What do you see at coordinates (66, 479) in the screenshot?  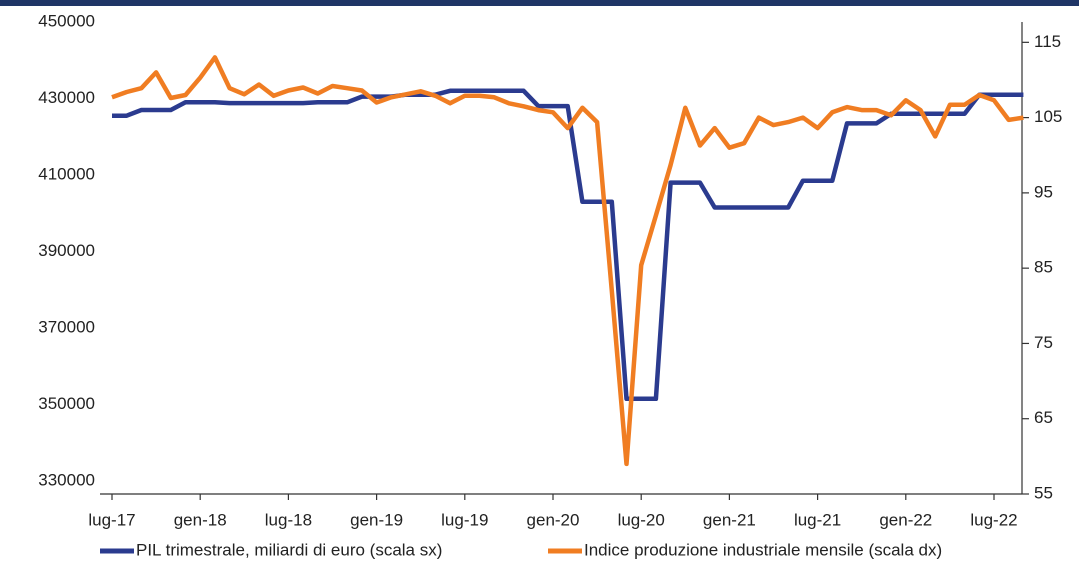 I see `y-tick-label: 330000` at bounding box center [66, 479].